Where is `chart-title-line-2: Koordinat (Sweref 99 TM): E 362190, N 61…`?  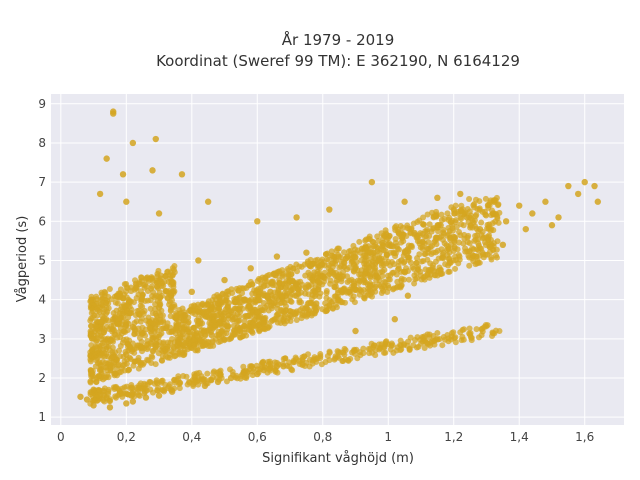 chart-title-line-2: Koordinat (Sweref 99 TM): E 362190, N 61… is located at coordinates (338, 61).